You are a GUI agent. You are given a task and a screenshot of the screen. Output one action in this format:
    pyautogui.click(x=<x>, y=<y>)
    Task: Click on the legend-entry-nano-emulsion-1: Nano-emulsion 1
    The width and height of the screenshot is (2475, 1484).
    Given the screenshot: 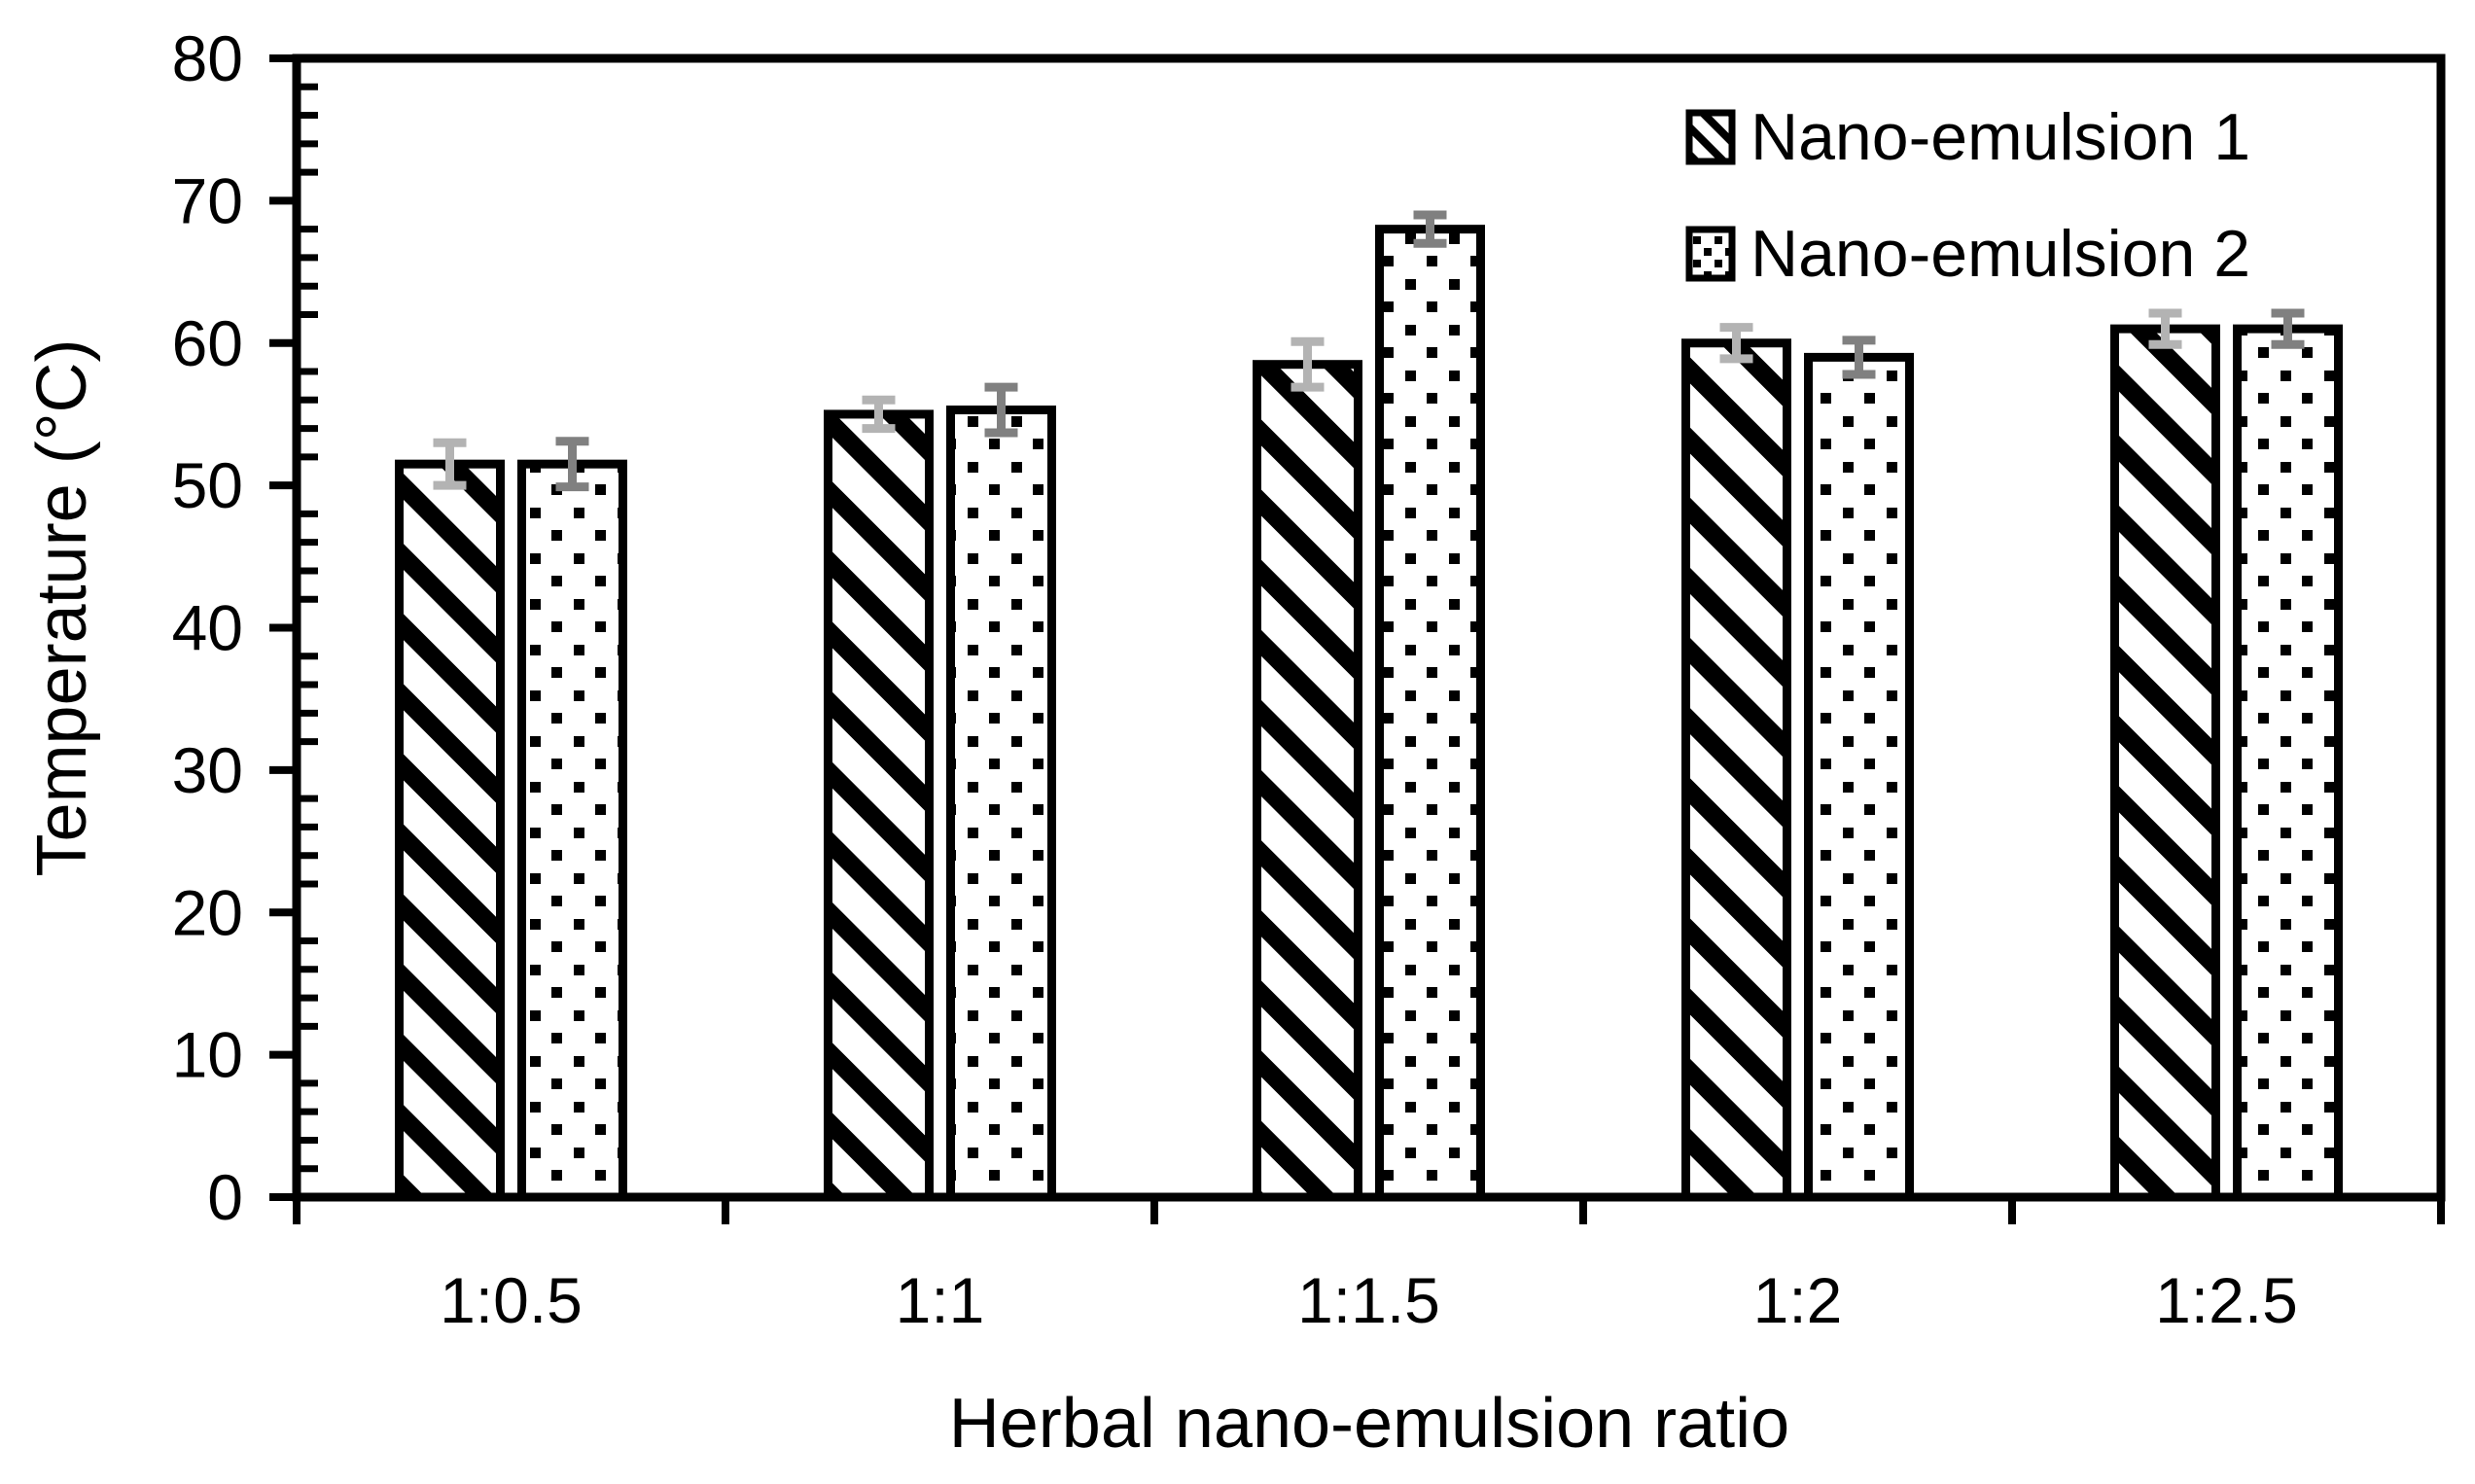 What is the action you would take?
    pyautogui.click(x=1967, y=137)
    